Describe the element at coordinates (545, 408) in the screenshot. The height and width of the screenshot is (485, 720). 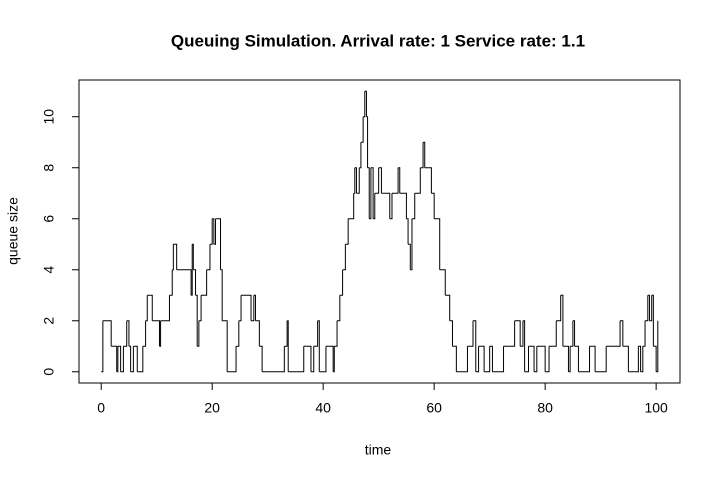
I see `x-tick-label: 80` at that location.